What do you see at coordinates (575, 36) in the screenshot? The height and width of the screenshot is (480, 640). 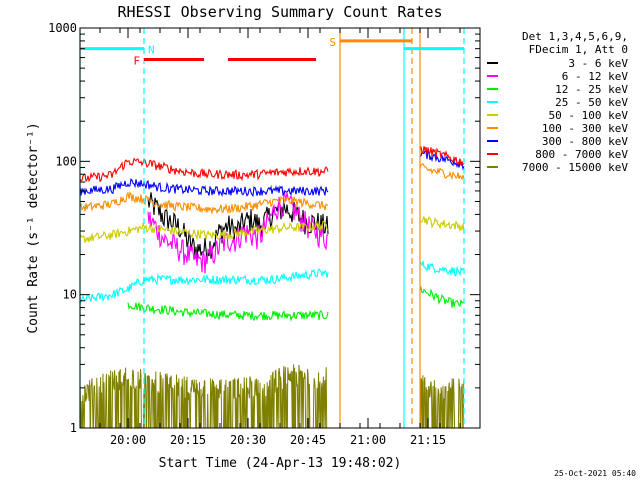 I see `legend-header-line-1: Det 1,3,4,5,6,9,` at bounding box center [575, 36].